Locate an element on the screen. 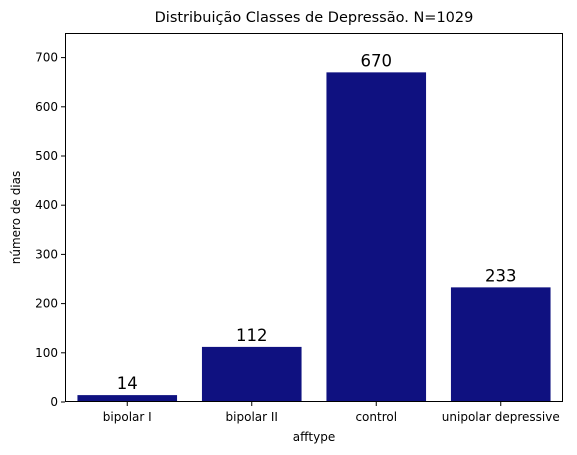 This screenshot has height=455, width=577. bar-value-label: 670 is located at coordinates (377, 60).